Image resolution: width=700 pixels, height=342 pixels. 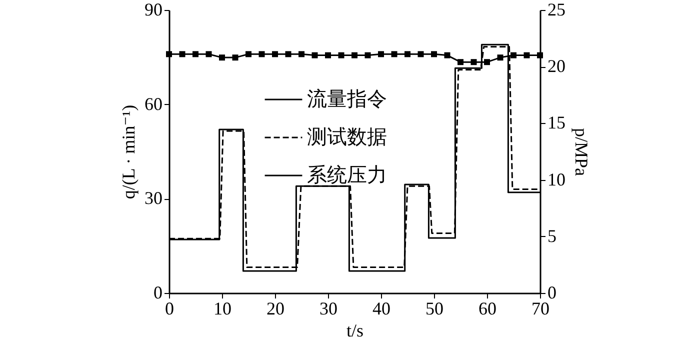 What do you see at coordinates (557, 66) in the screenshot?
I see `y2-tick-label: 20` at bounding box center [557, 66].